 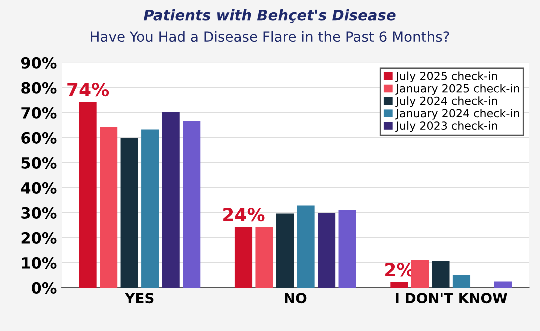 What do you see at coordinates (39, 263) in the screenshot?
I see `y-tick-label: 10%` at bounding box center [39, 263].